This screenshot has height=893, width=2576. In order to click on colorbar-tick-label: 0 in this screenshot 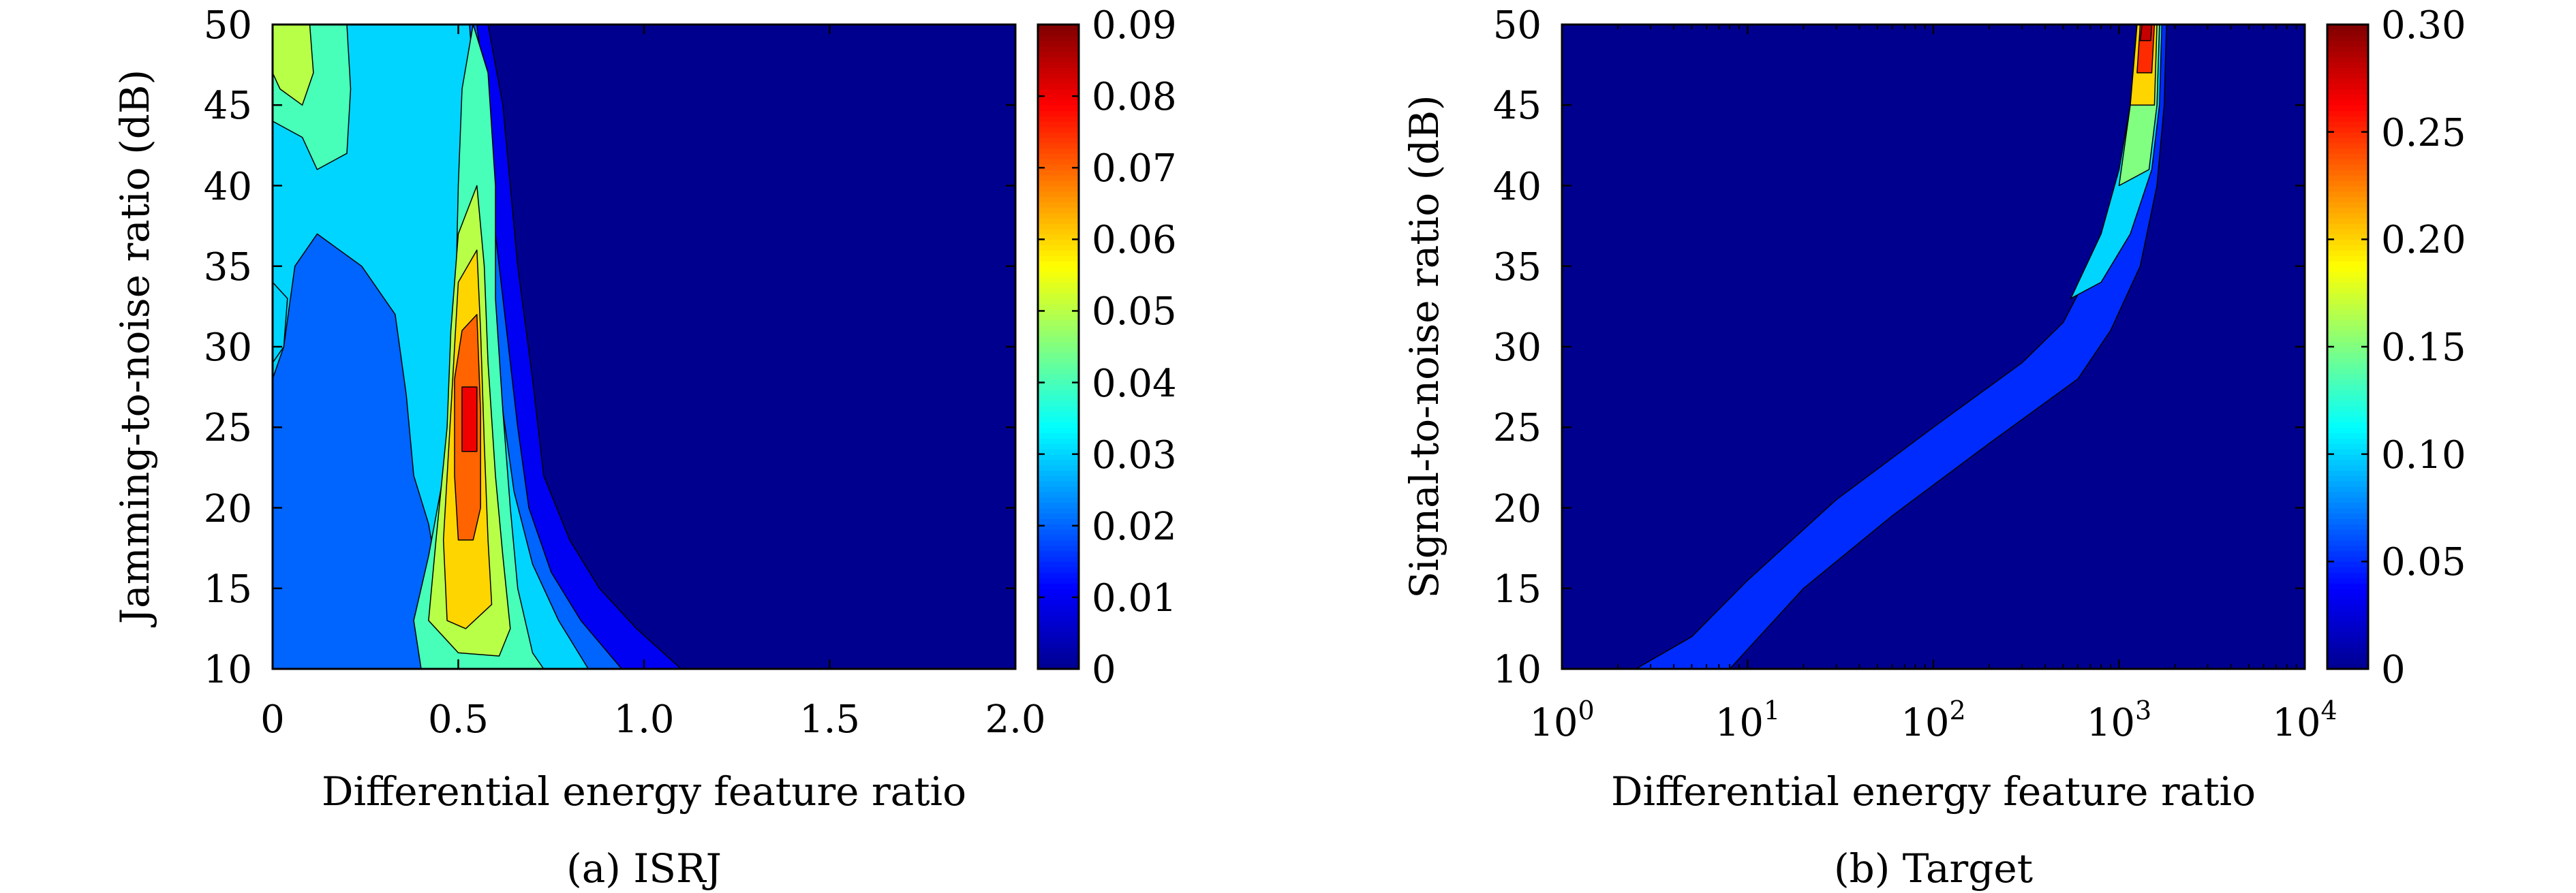, I will do `click(1104, 670)`.